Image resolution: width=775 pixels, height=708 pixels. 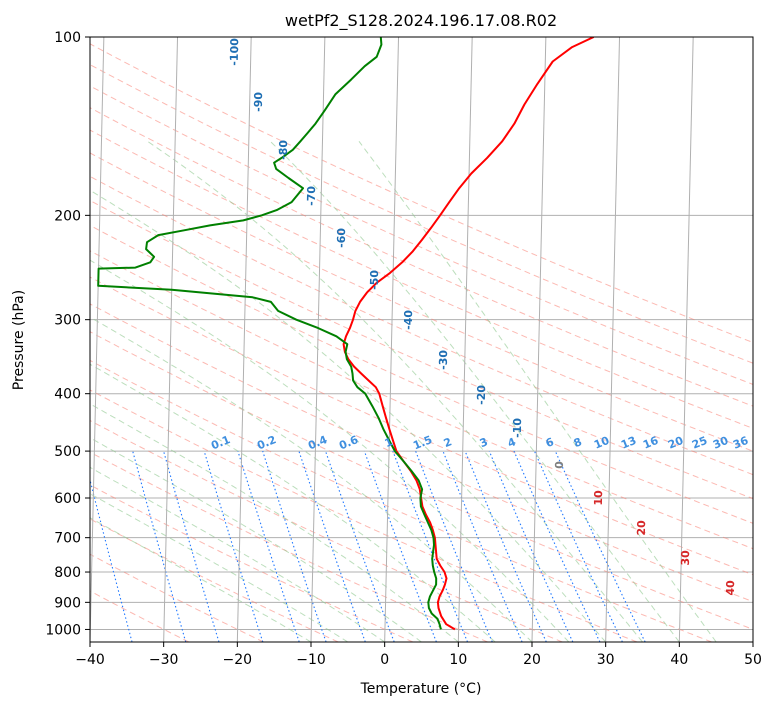 I want to click on x-tick-label: 20, so click(x=532, y=660).